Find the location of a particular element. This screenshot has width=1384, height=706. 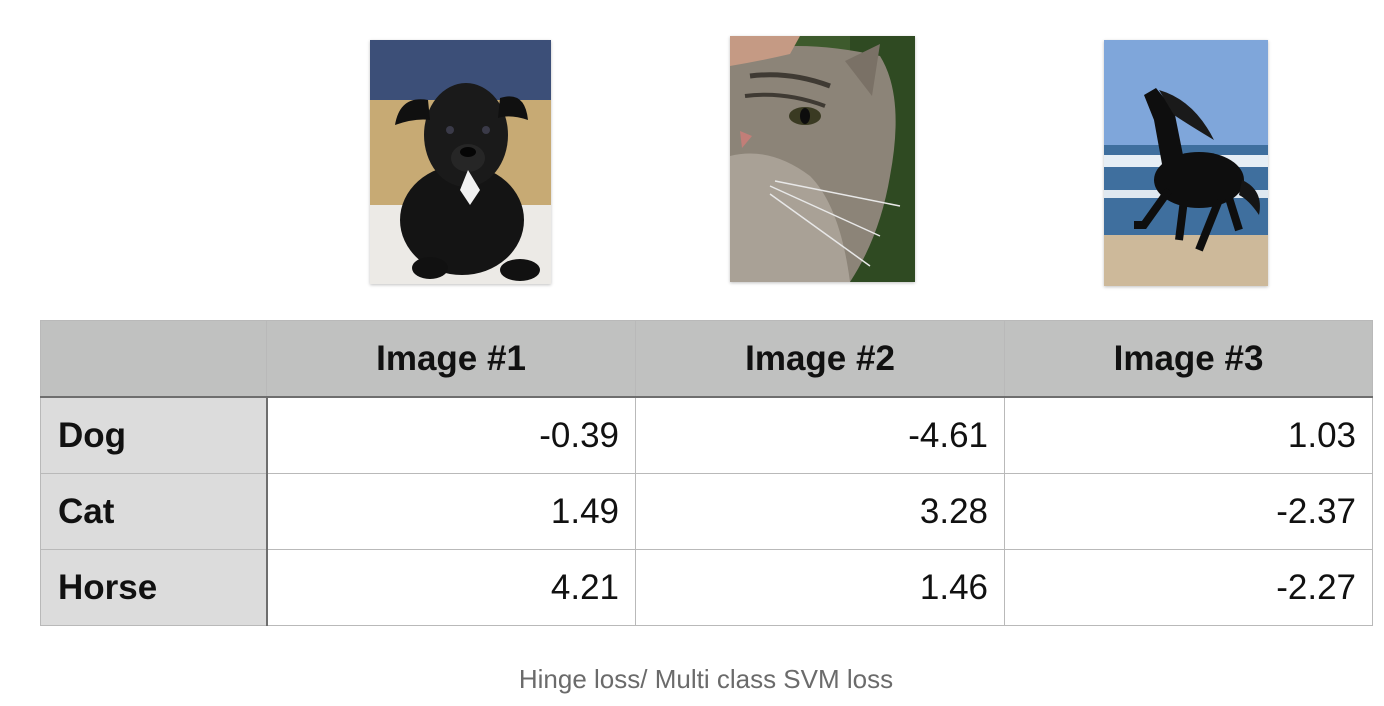

column-header: Image #1 is located at coordinates (451, 359).